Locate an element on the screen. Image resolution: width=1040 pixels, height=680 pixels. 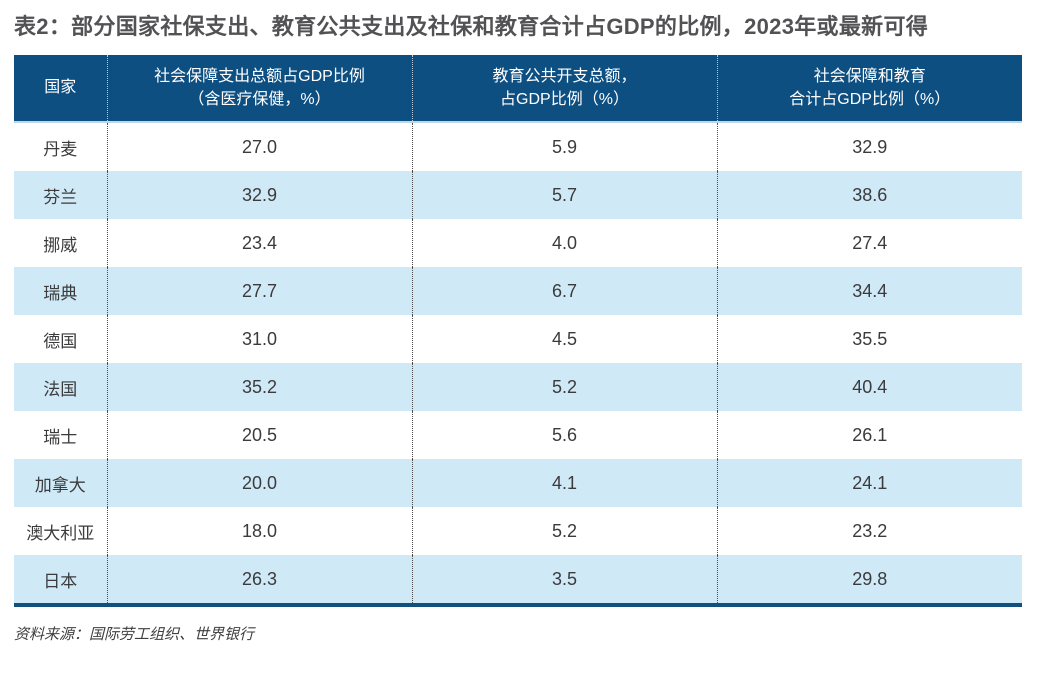
table-row: 德国 31.0 4.5 35.5 is located at coordinates (518, 339).